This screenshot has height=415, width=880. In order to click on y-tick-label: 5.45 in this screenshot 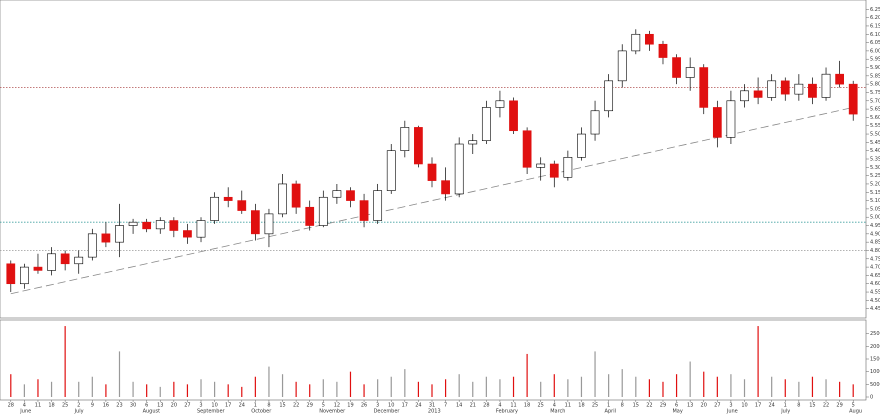, I will do `click(875, 143)`.